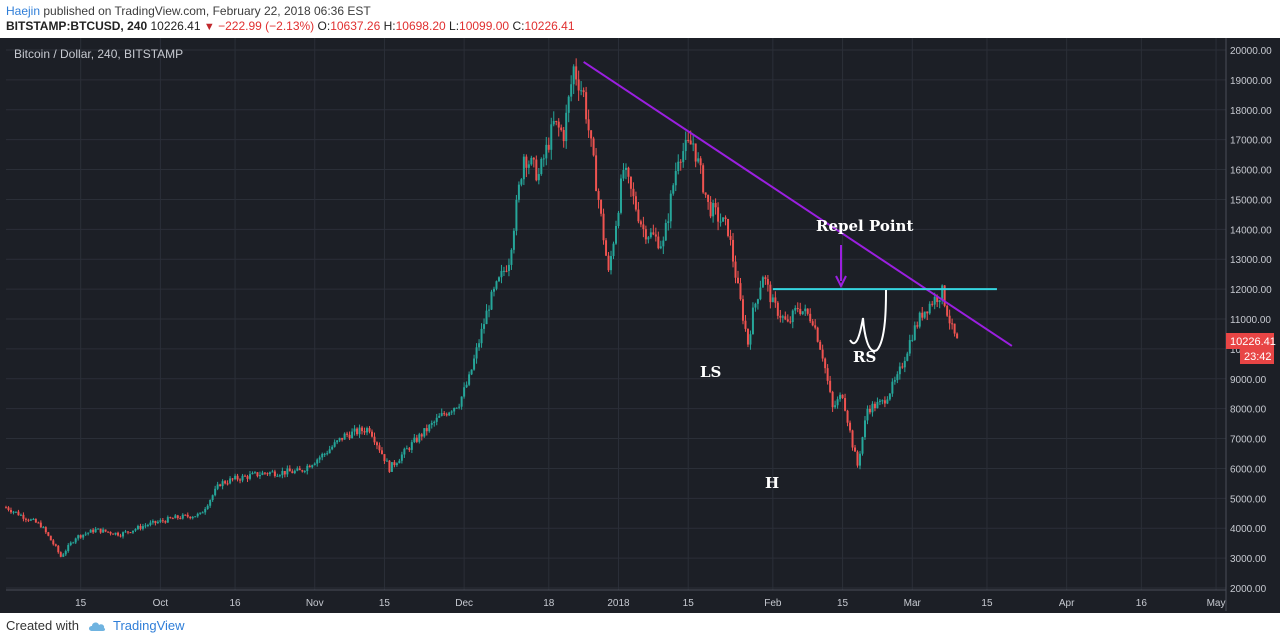 The height and width of the screenshot is (642, 1280). I want to click on chart-title: Bitcoin / Dollar, 240, BITSTAMP, so click(98, 54).